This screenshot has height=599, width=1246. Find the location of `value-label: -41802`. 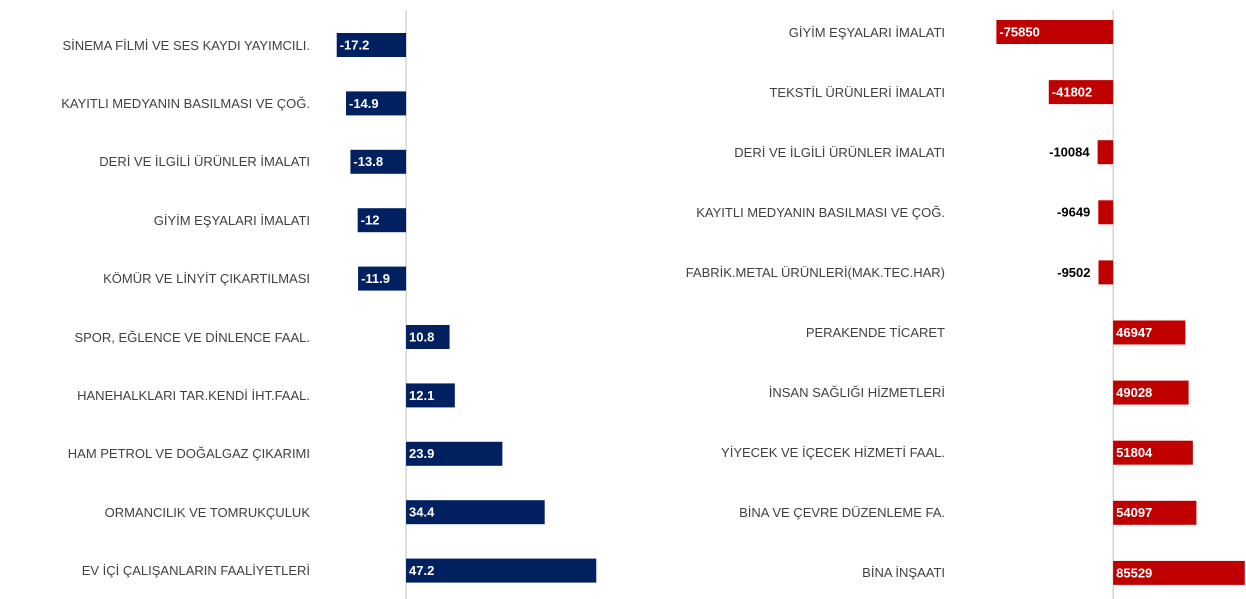

value-label: -41802 is located at coordinates (1072, 92).